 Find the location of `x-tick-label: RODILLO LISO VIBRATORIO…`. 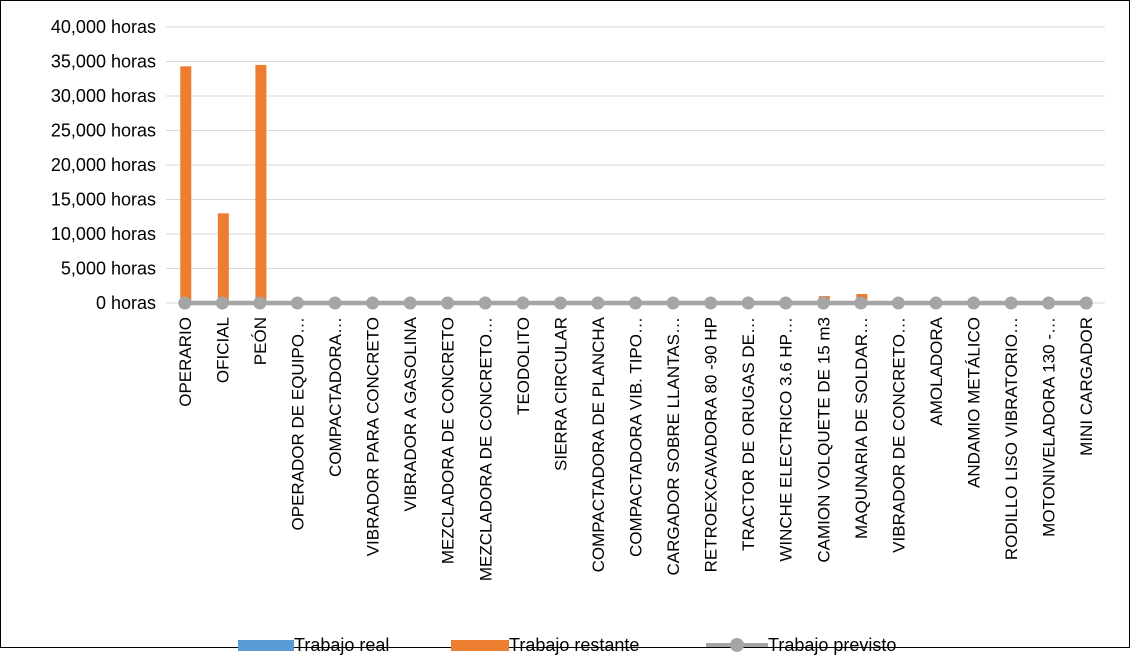

x-tick-label: RODILLO LISO VIBRATORIO… is located at coordinates (1011, 438).